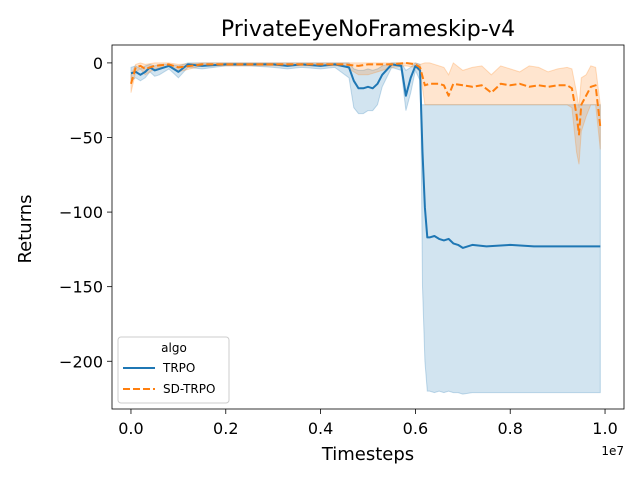  What do you see at coordinates (225, 428) in the screenshot?
I see `x-tick-label: 0.2` at bounding box center [225, 428].